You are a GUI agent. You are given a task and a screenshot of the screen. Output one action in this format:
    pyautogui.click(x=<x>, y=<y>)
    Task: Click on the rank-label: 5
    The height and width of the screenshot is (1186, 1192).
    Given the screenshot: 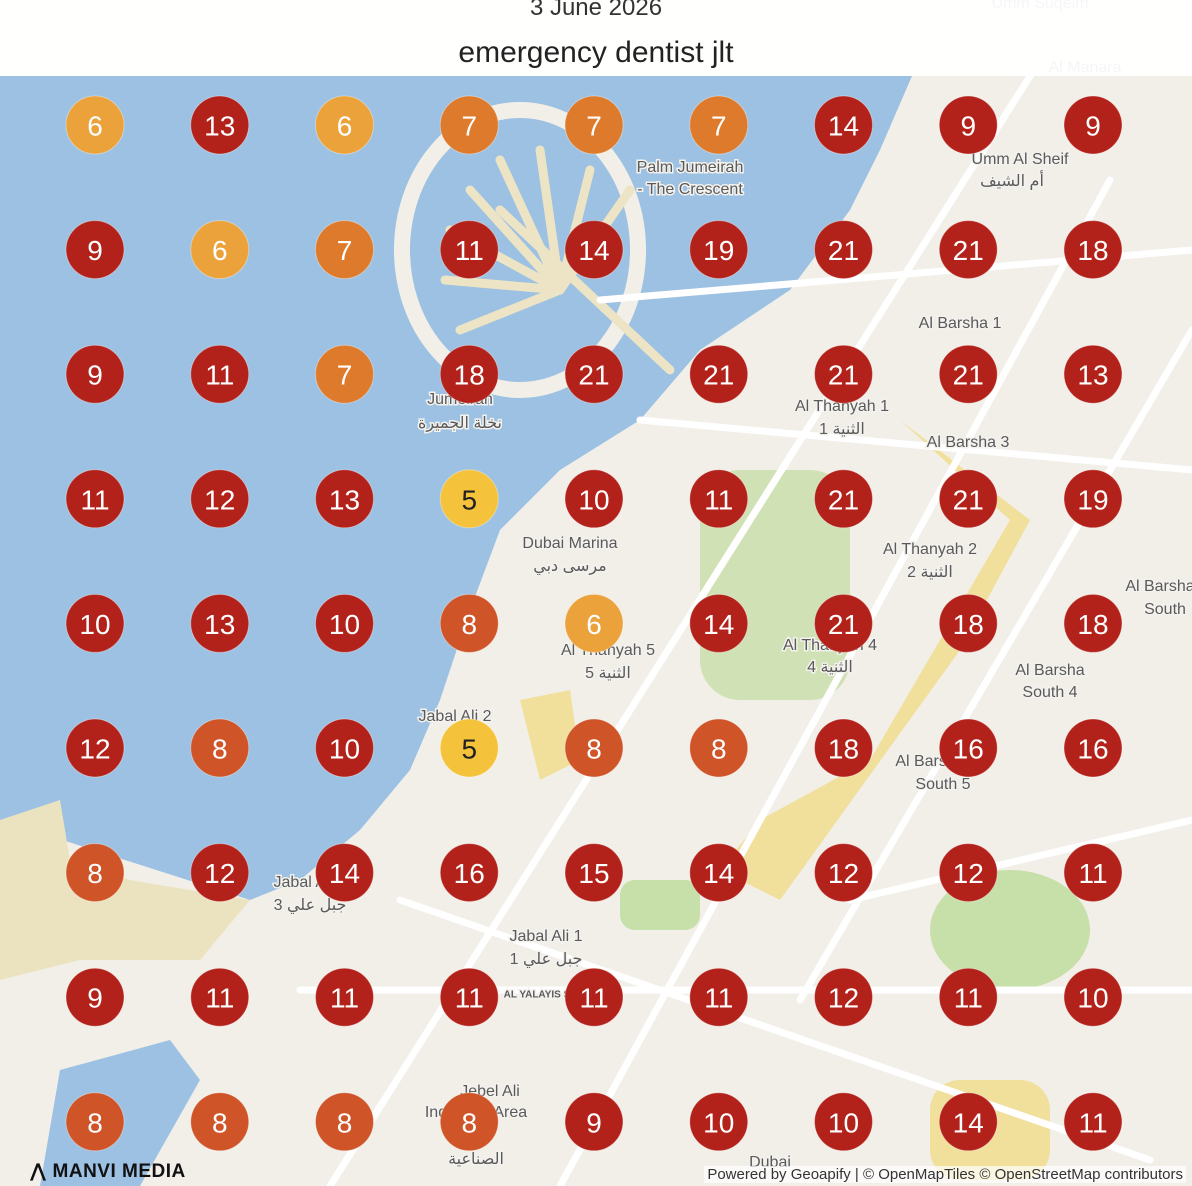 What is the action you would take?
    pyautogui.click(x=469, y=749)
    